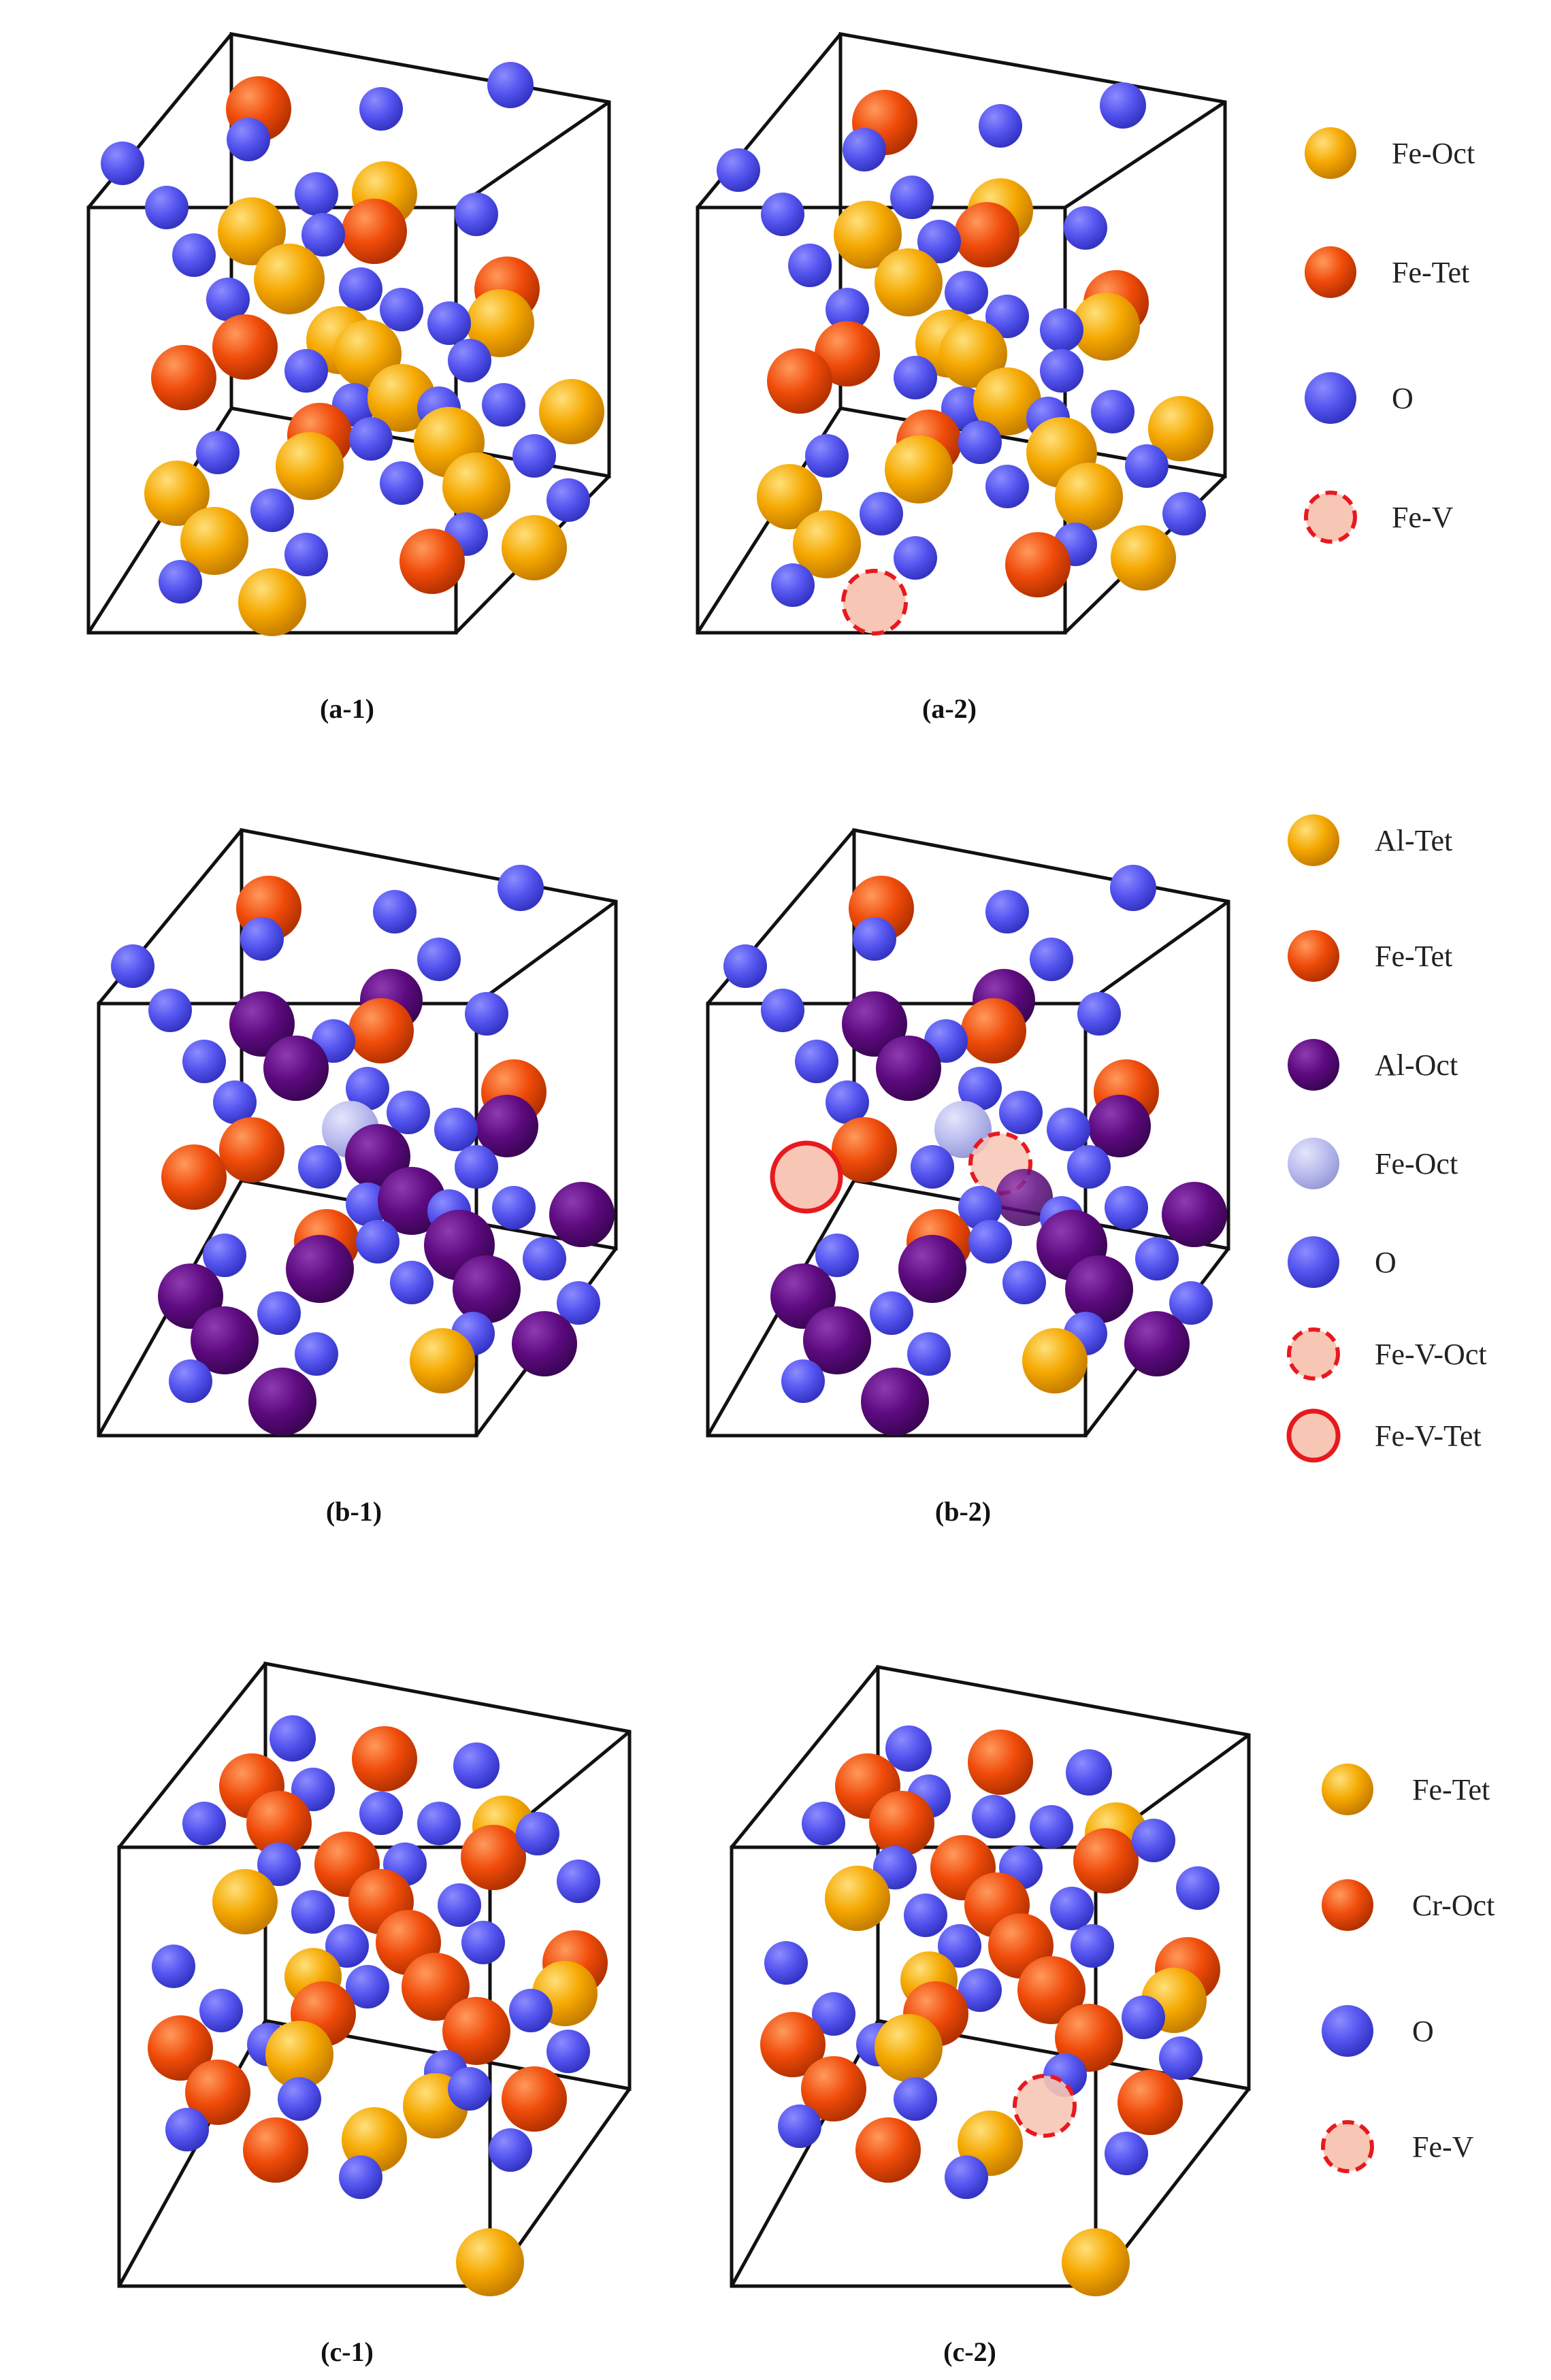  What do you see at coordinates (1373, 1065) in the screenshot?
I see `legend-item: Al-Oct` at bounding box center [1373, 1065].